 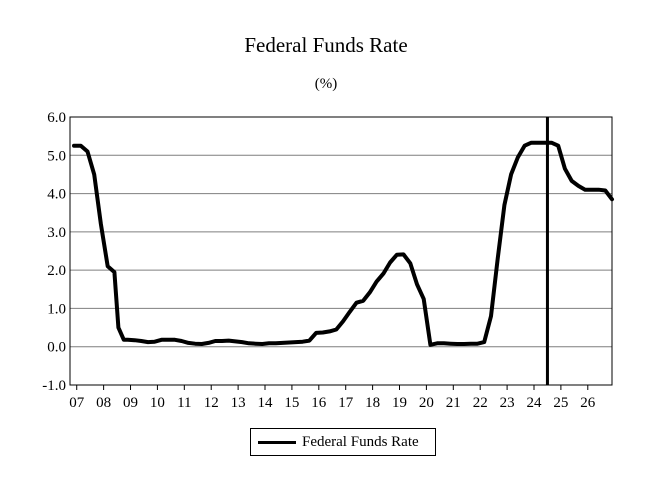 I want to click on legend: Federal Funds Rate, so click(x=343, y=442).